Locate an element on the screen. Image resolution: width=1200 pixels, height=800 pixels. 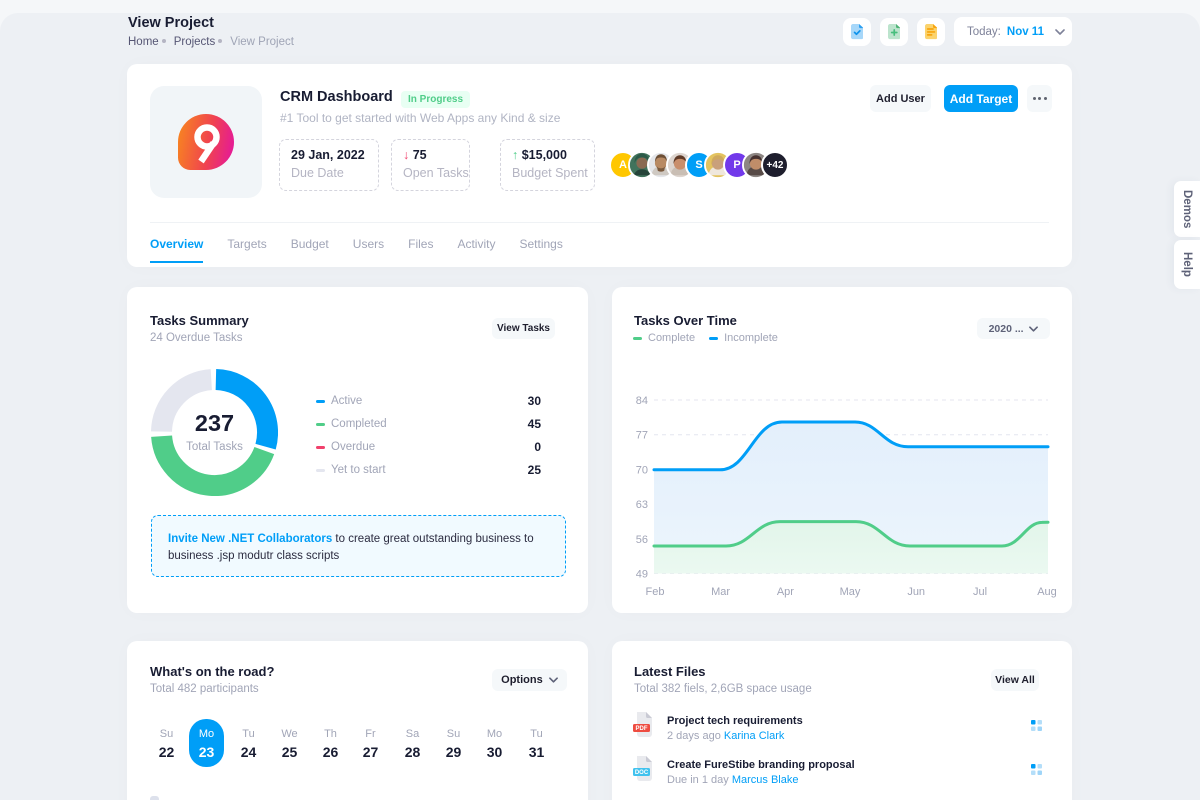
svg-text: Apr is located at coordinates (785, 592).